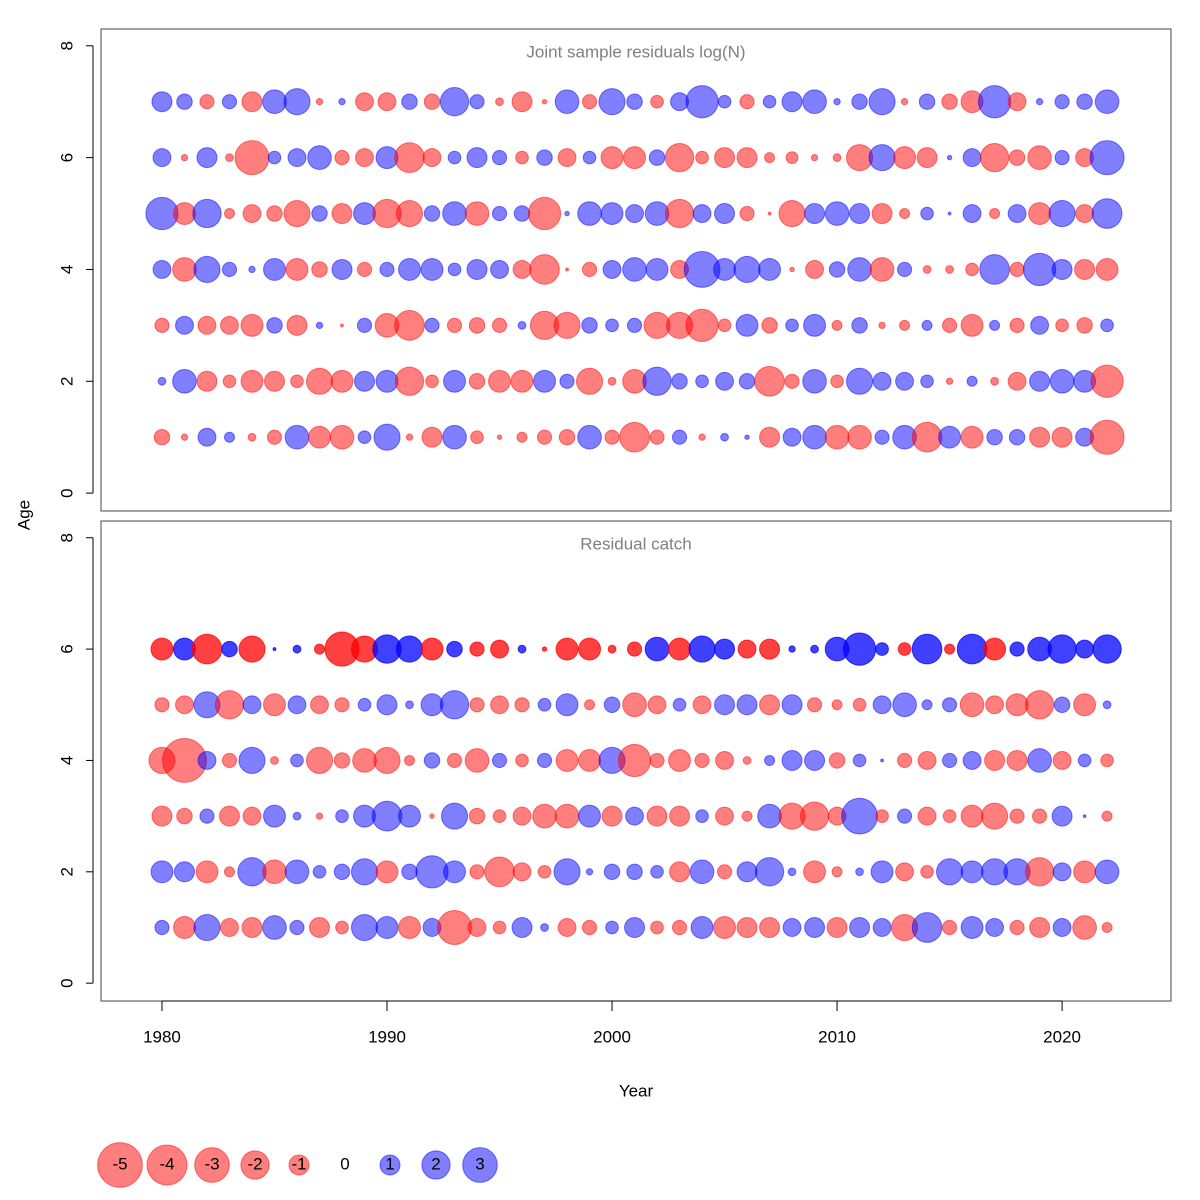 The height and width of the screenshot is (1200, 1200). What do you see at coordinates (166, 1163) in the screenshot?
I see `legend-label: -4` at bounding box center [166, 1163].